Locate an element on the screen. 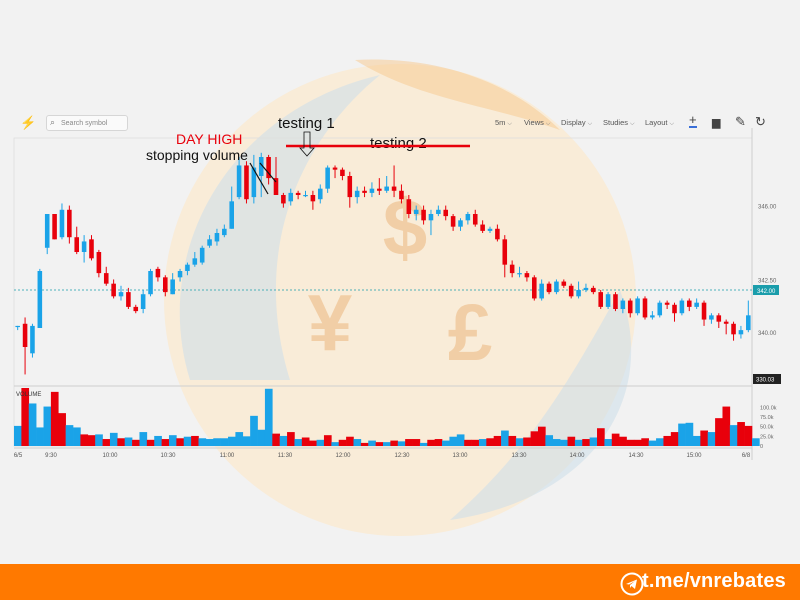 This screenshot has width=800, height=600. x-tick-label: 6/5 is located at coordinates (18, 456).